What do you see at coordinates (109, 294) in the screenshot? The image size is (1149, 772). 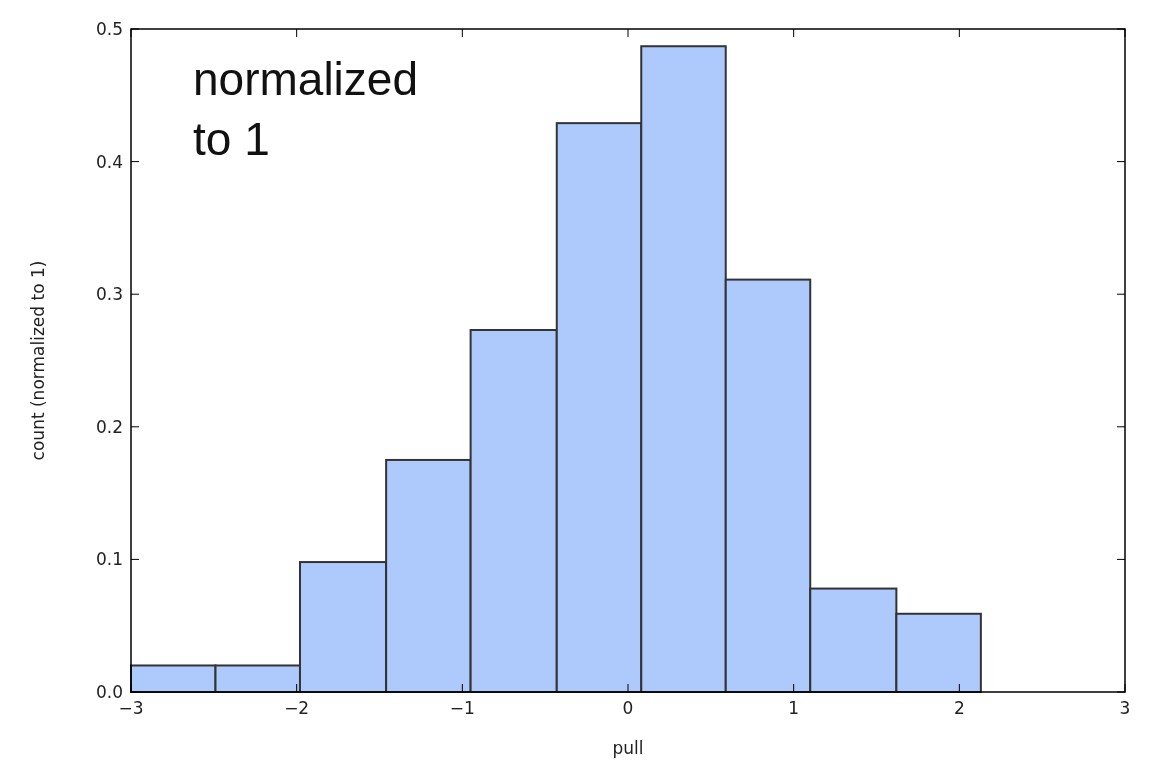 I see `y-tick-label: 0.3` at bounding box center [109, 294].